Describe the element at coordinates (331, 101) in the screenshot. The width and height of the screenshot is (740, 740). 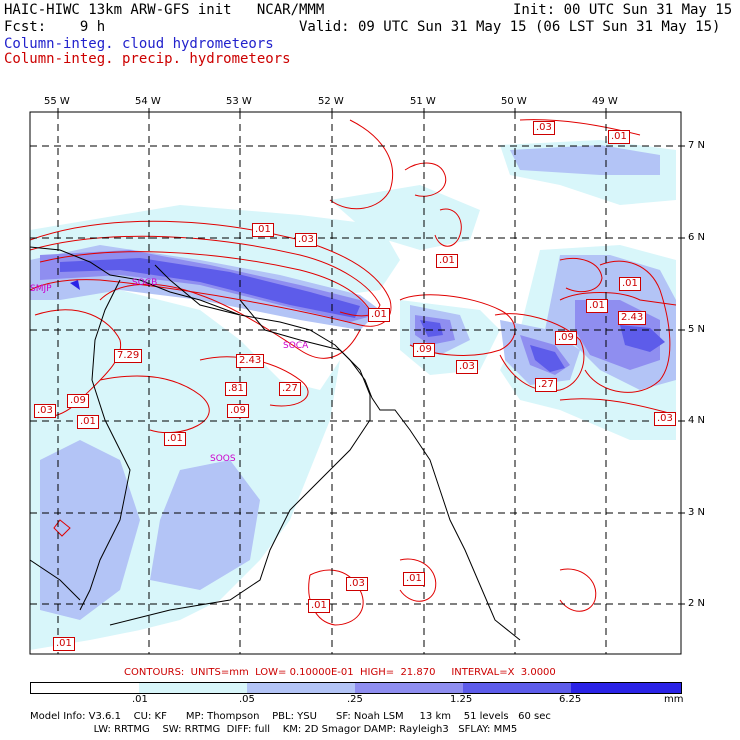
I see `lon-label: 52 W` at that location.